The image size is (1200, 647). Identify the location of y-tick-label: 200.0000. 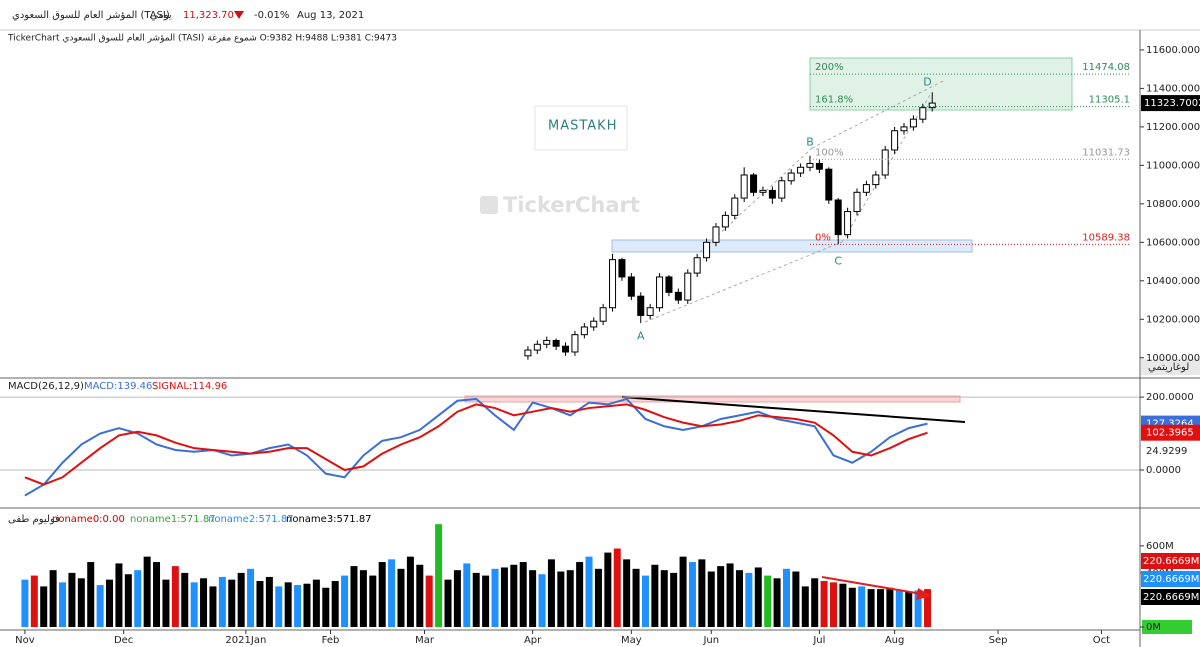
(1170, 397).